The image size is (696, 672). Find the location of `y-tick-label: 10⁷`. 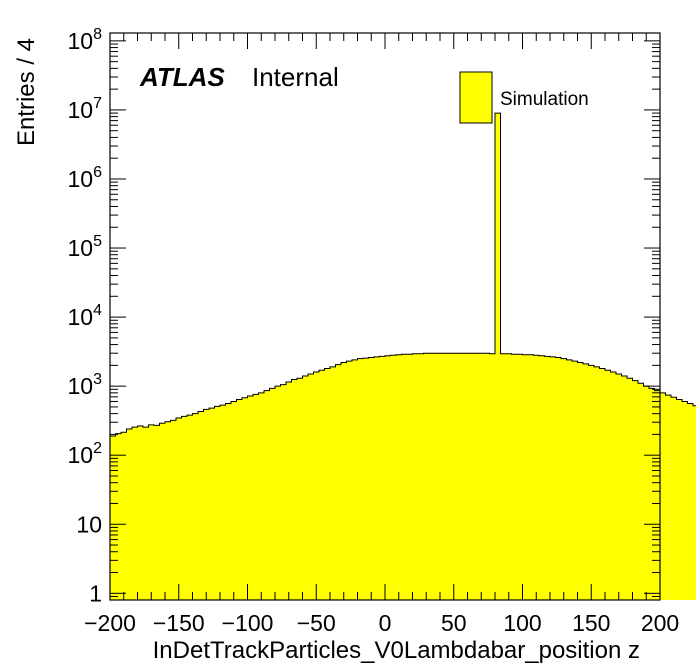

y-tick-label: 10⁷ is located at coordinates (85, 109).